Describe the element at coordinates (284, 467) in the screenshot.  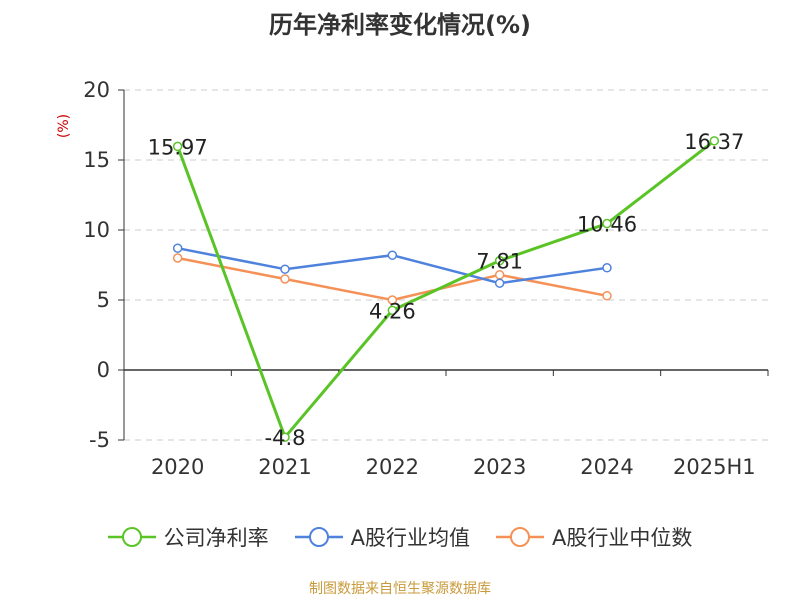
I see `x-tick-label: 2021` at that location.